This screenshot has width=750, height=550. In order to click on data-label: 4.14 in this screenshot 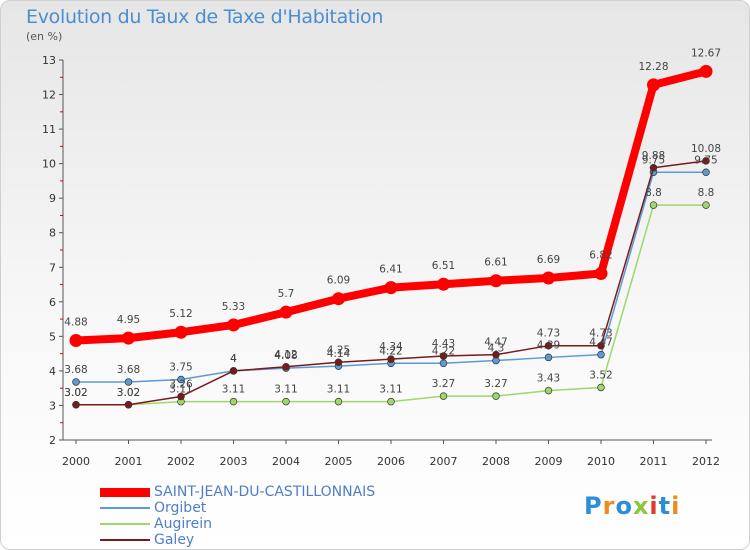, I will do `click(339, 354)`.